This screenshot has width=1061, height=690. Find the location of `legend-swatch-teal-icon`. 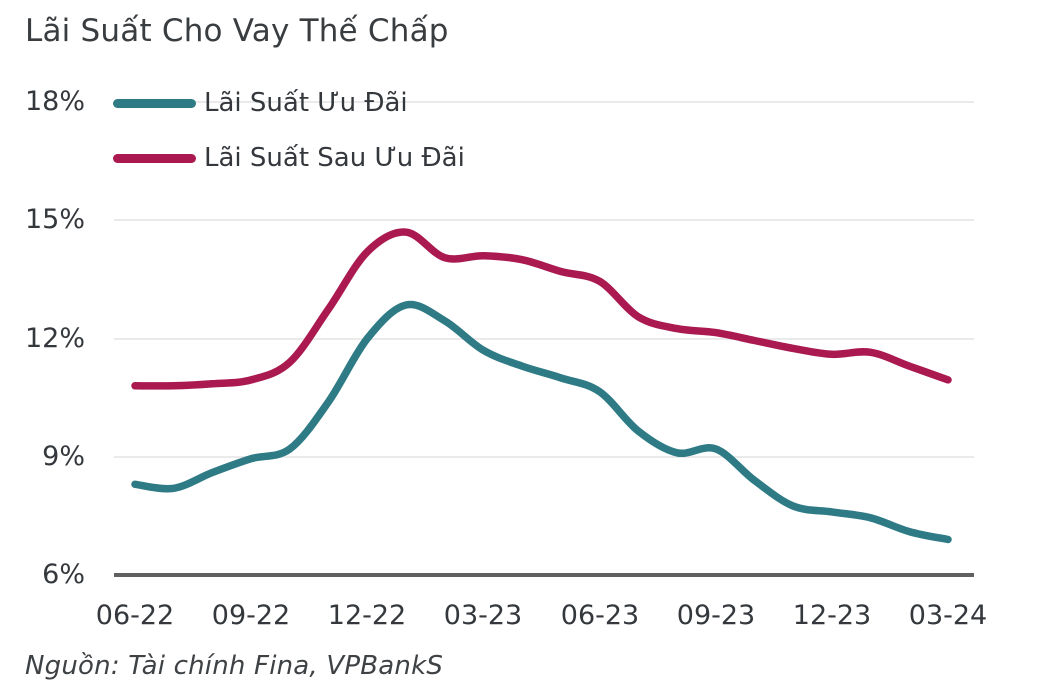

legend-swatch-teal-icon is located at coordinates (154, 103).